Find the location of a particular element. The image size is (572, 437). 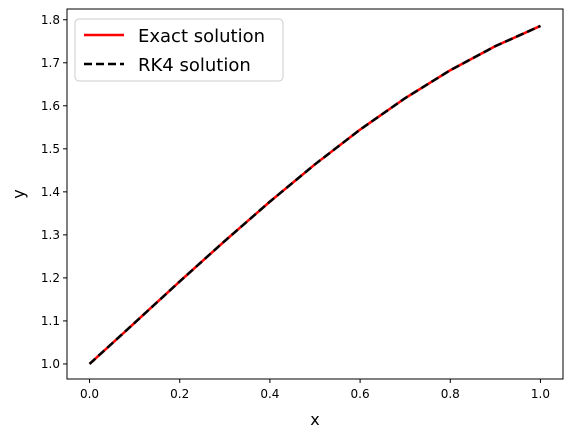

x-tick-label: 0.0 is located at coordinates (89, 394).